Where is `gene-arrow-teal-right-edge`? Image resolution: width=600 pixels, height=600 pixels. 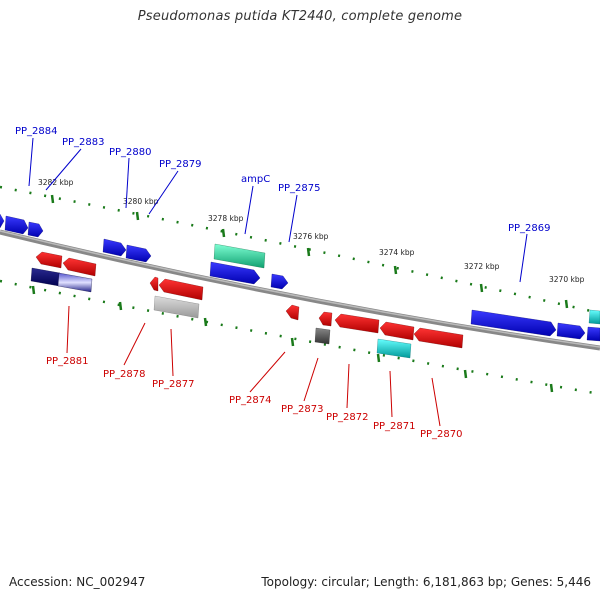
gene-arrow-teal-right-edge is located at coordinates (594, 317).